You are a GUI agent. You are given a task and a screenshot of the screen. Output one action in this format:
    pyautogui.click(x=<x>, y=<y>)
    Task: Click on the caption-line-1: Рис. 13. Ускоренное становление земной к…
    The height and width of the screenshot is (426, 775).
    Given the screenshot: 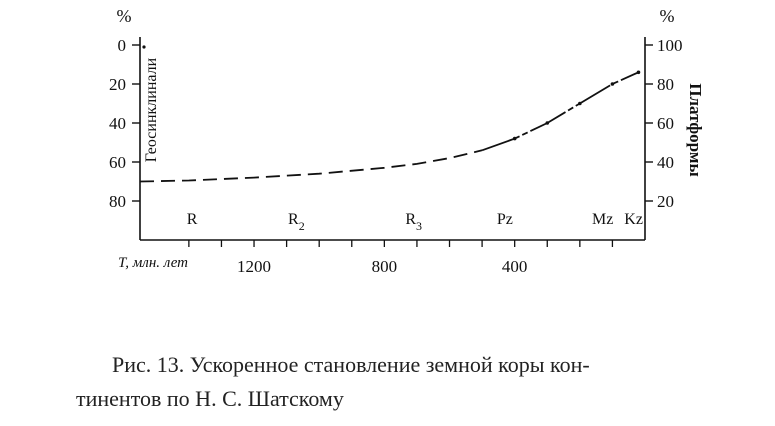 What is the action you would take?
    pyautogui.click(x=351, y=364)
    